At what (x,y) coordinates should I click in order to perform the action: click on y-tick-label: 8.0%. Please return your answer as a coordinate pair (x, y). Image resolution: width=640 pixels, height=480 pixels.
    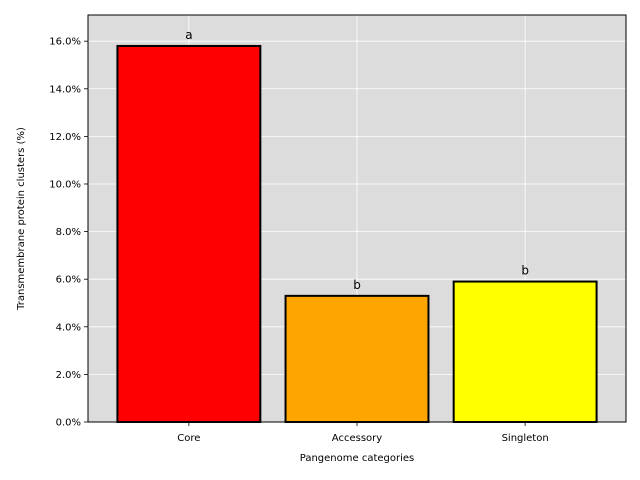
    Looking at the image, I should click on (68, 232).